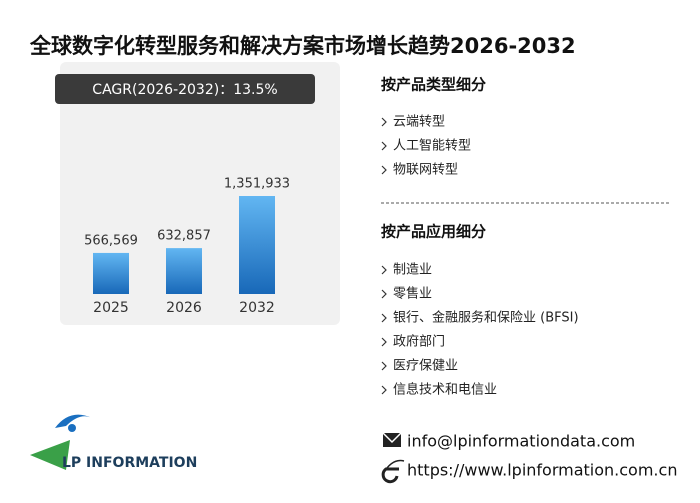 This screenshot has height=503, width=700. I want to click on x-tick-label: 2032, so click(257, 308).